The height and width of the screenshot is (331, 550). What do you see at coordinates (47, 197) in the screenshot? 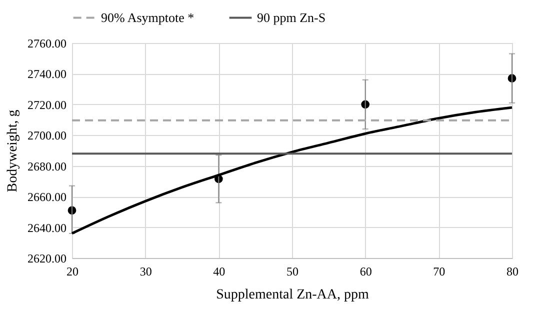
I see `y-tick-label: 2660.00` at bounding box center [47, 197].